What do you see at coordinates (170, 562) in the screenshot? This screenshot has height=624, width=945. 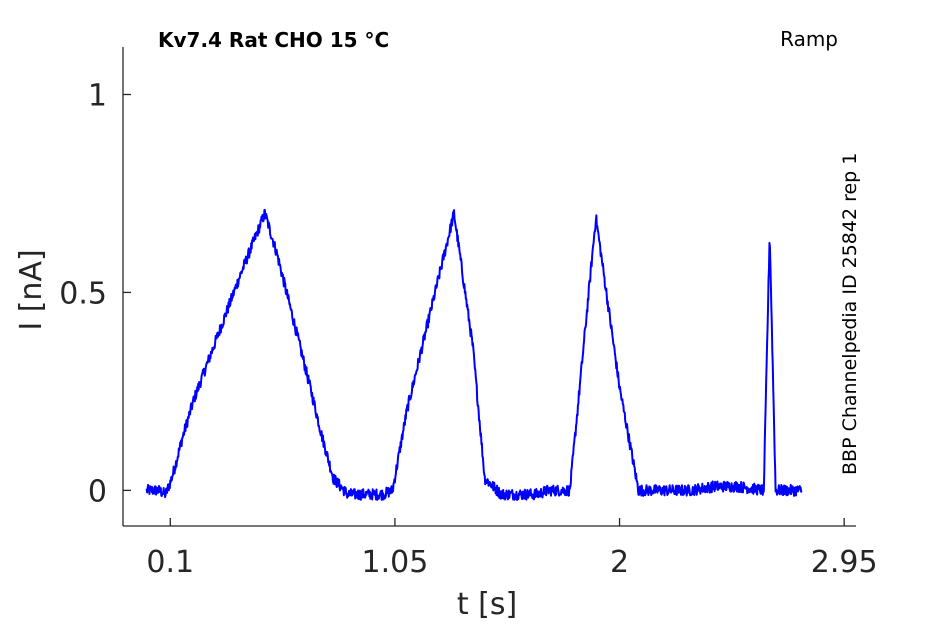 I see `x-tick-label: 0.1` at bounding box center [170, 562].